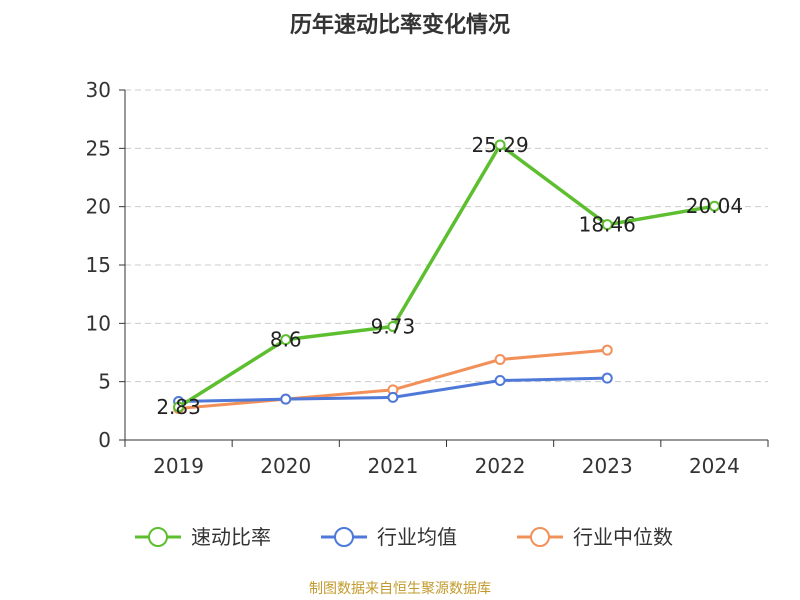 The width and height of the screenshot is (800, 600). I want to click on y-tick-label: 5, so click(104, 382).